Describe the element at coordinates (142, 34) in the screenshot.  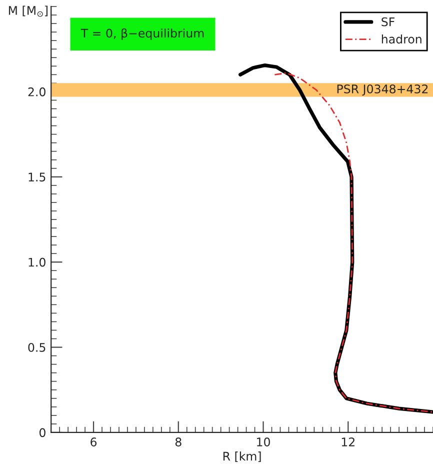
I see `annotation: T = 0, β−equilibrium` at that location.